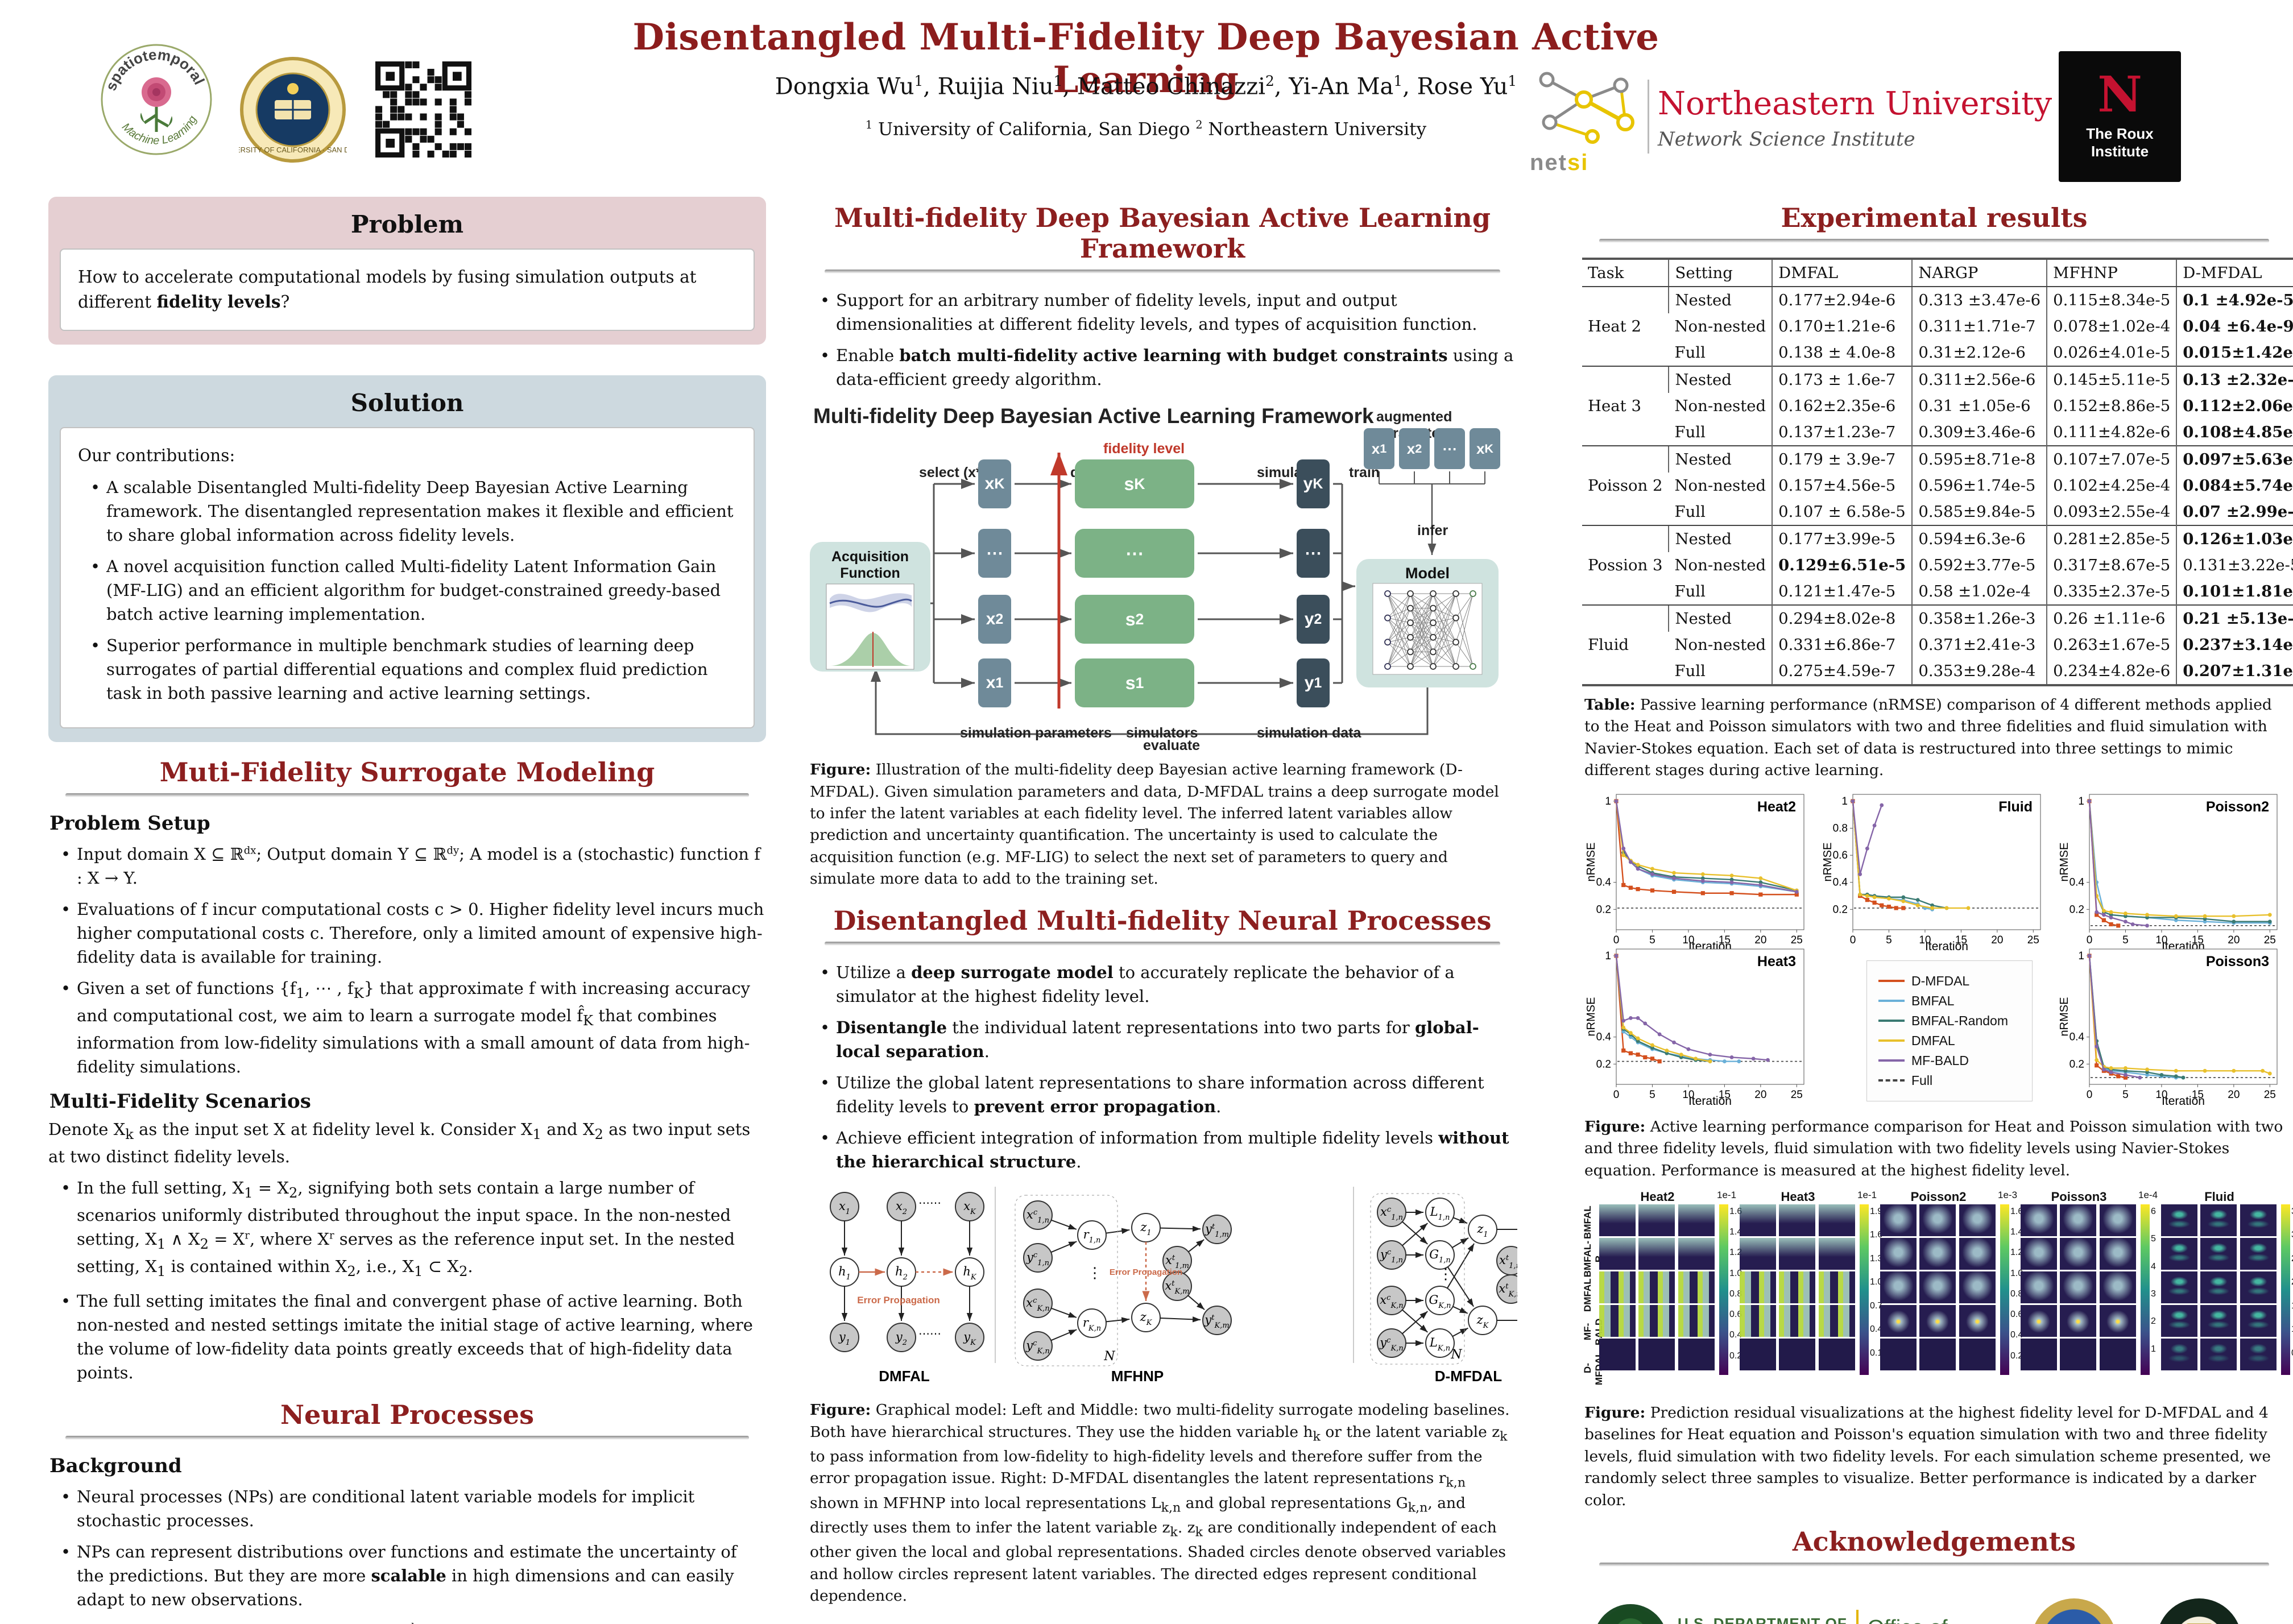  Describe the element at coordinates (2077, 882) in the screenshot. I see `svg-text: 0.4` at that location.